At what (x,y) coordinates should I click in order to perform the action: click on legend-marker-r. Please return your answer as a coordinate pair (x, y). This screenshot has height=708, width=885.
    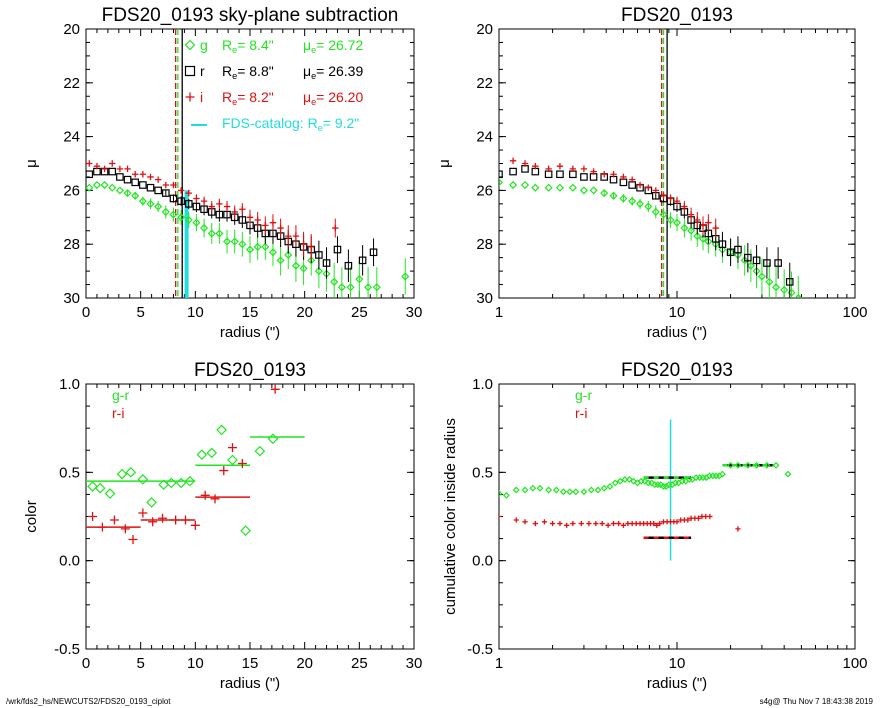
    Looking at the image, I should click on (190, 71).